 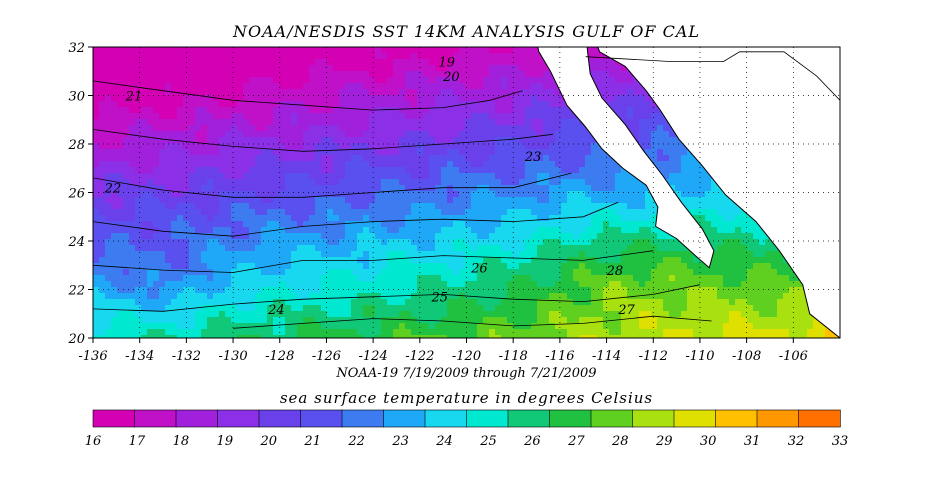 I want to click on contour-label: 26, so click(x=479, y=269).